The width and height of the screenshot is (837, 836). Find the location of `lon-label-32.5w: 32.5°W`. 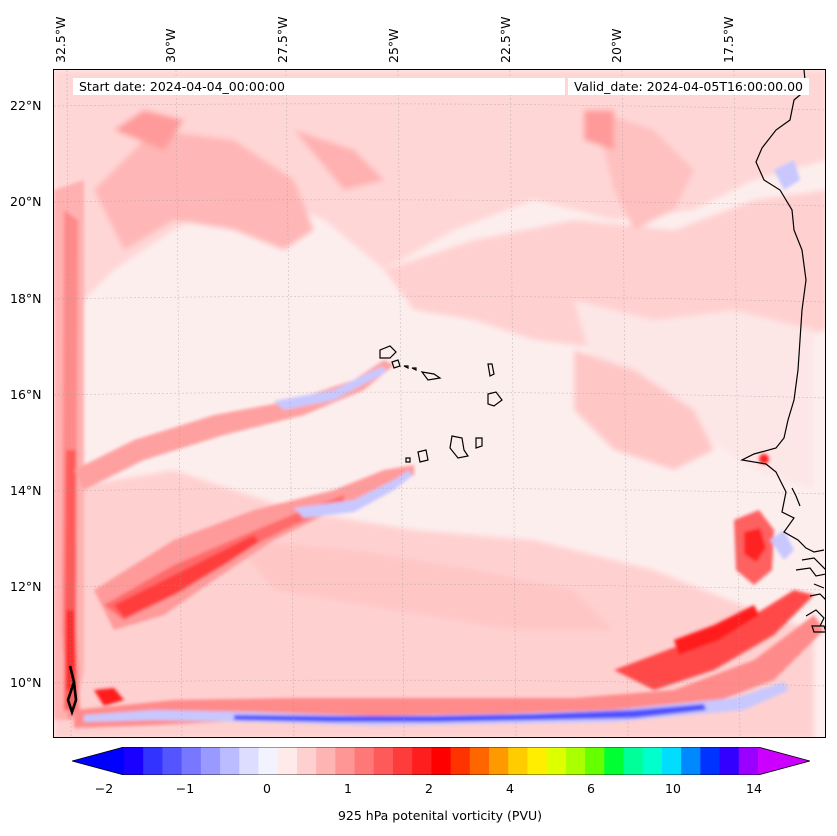

lon-label-32.5w: 32.5°W is located at coordinates (60, 39).